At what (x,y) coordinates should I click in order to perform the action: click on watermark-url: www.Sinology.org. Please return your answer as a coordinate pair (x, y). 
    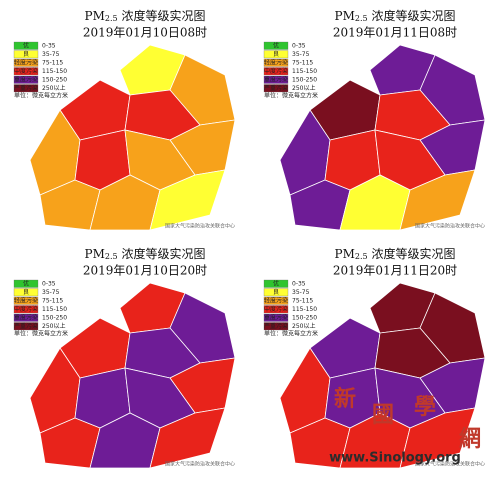
    Looking at the image, I should click on (395, 458).